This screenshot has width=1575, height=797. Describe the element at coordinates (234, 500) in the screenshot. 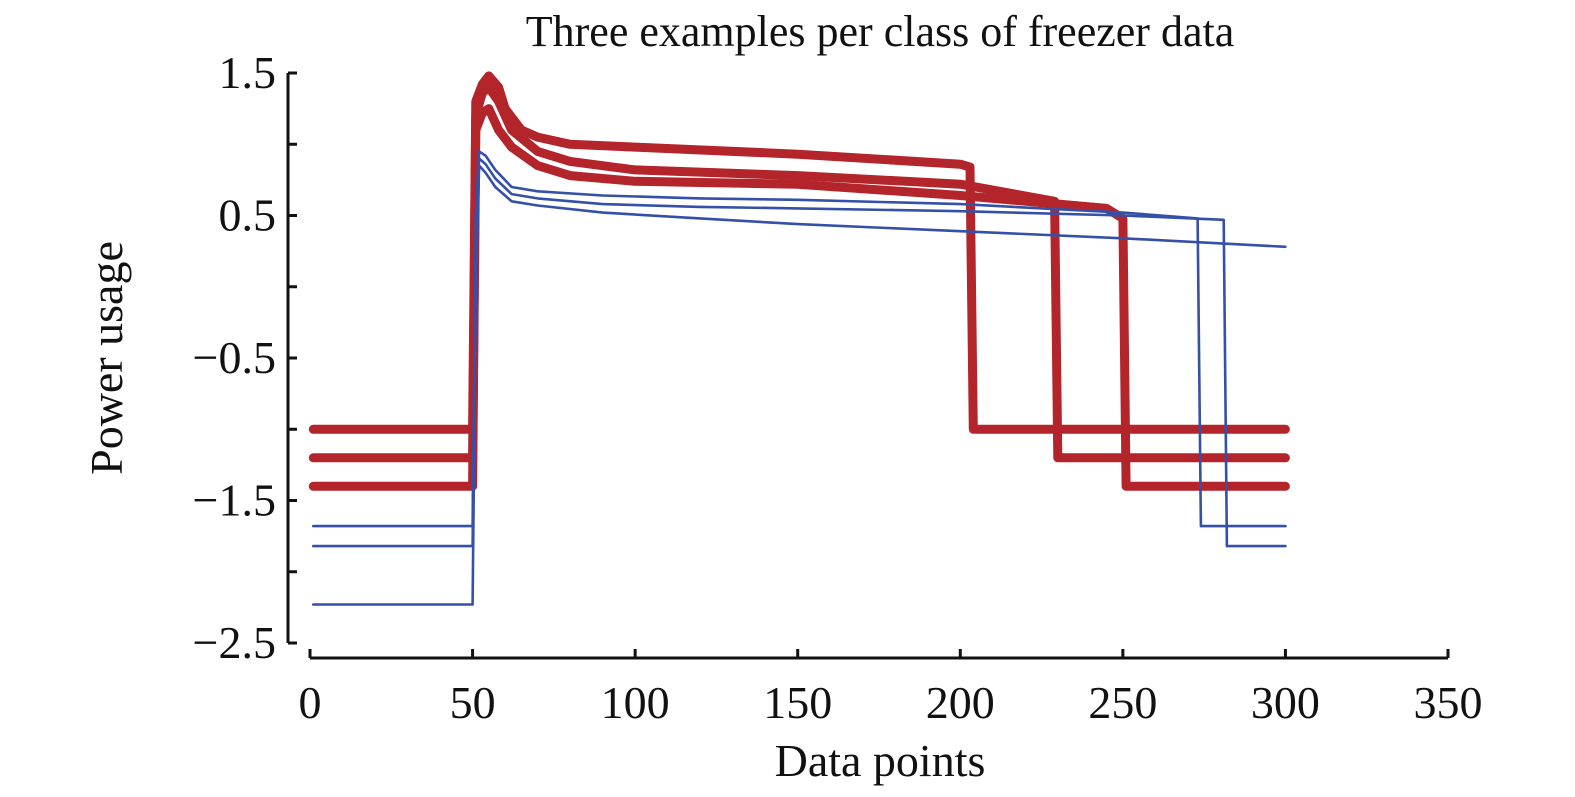

I see `y-tick-label: −1.5` at that location.